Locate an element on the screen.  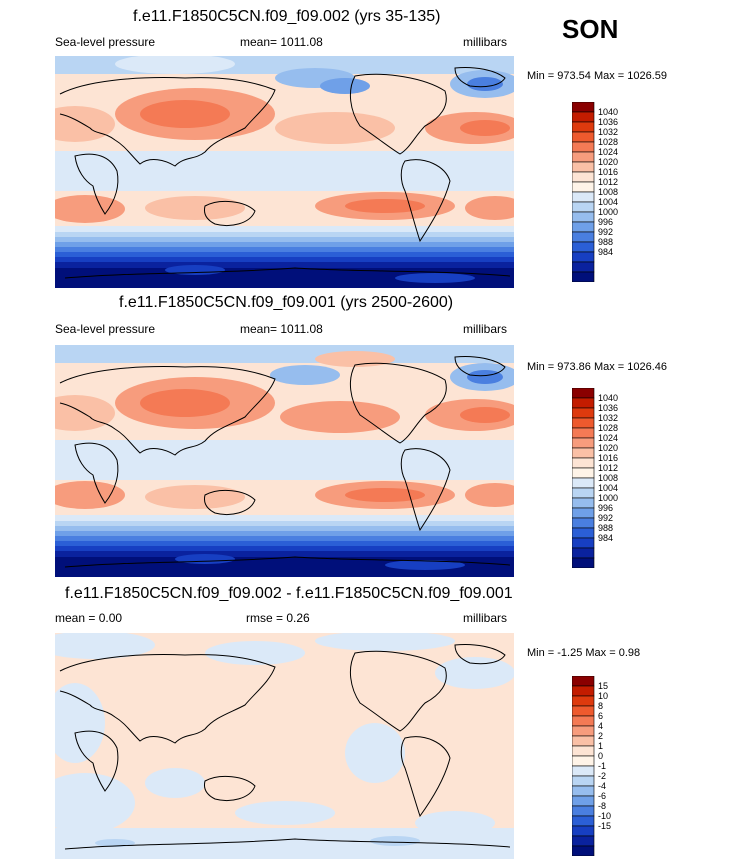
panel-1-minmax: Min = 973.54 Max = 1026.59 is located at coordinates (597, 76).